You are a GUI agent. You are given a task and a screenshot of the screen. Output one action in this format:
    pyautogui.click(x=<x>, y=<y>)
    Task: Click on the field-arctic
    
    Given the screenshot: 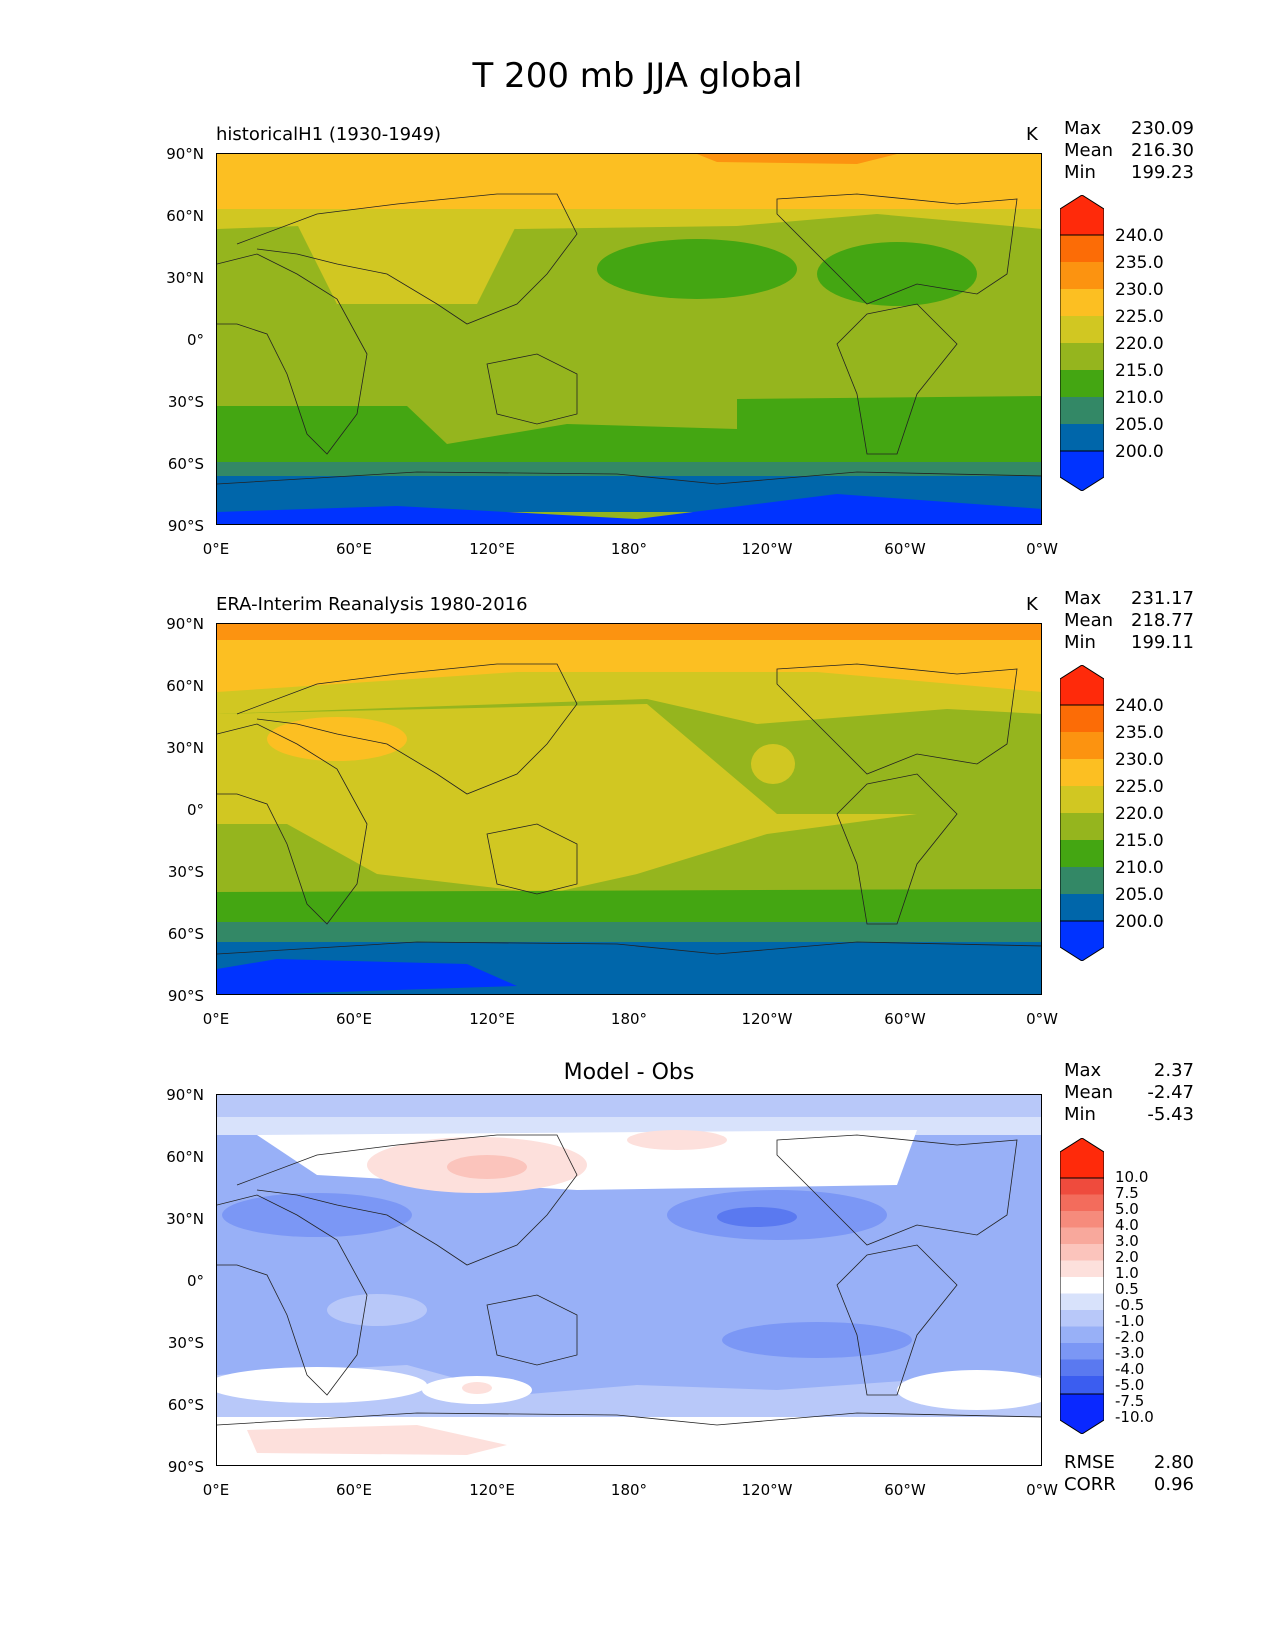 What is the action you would take?
    pyautogui.click(x=629, y=1106)
    